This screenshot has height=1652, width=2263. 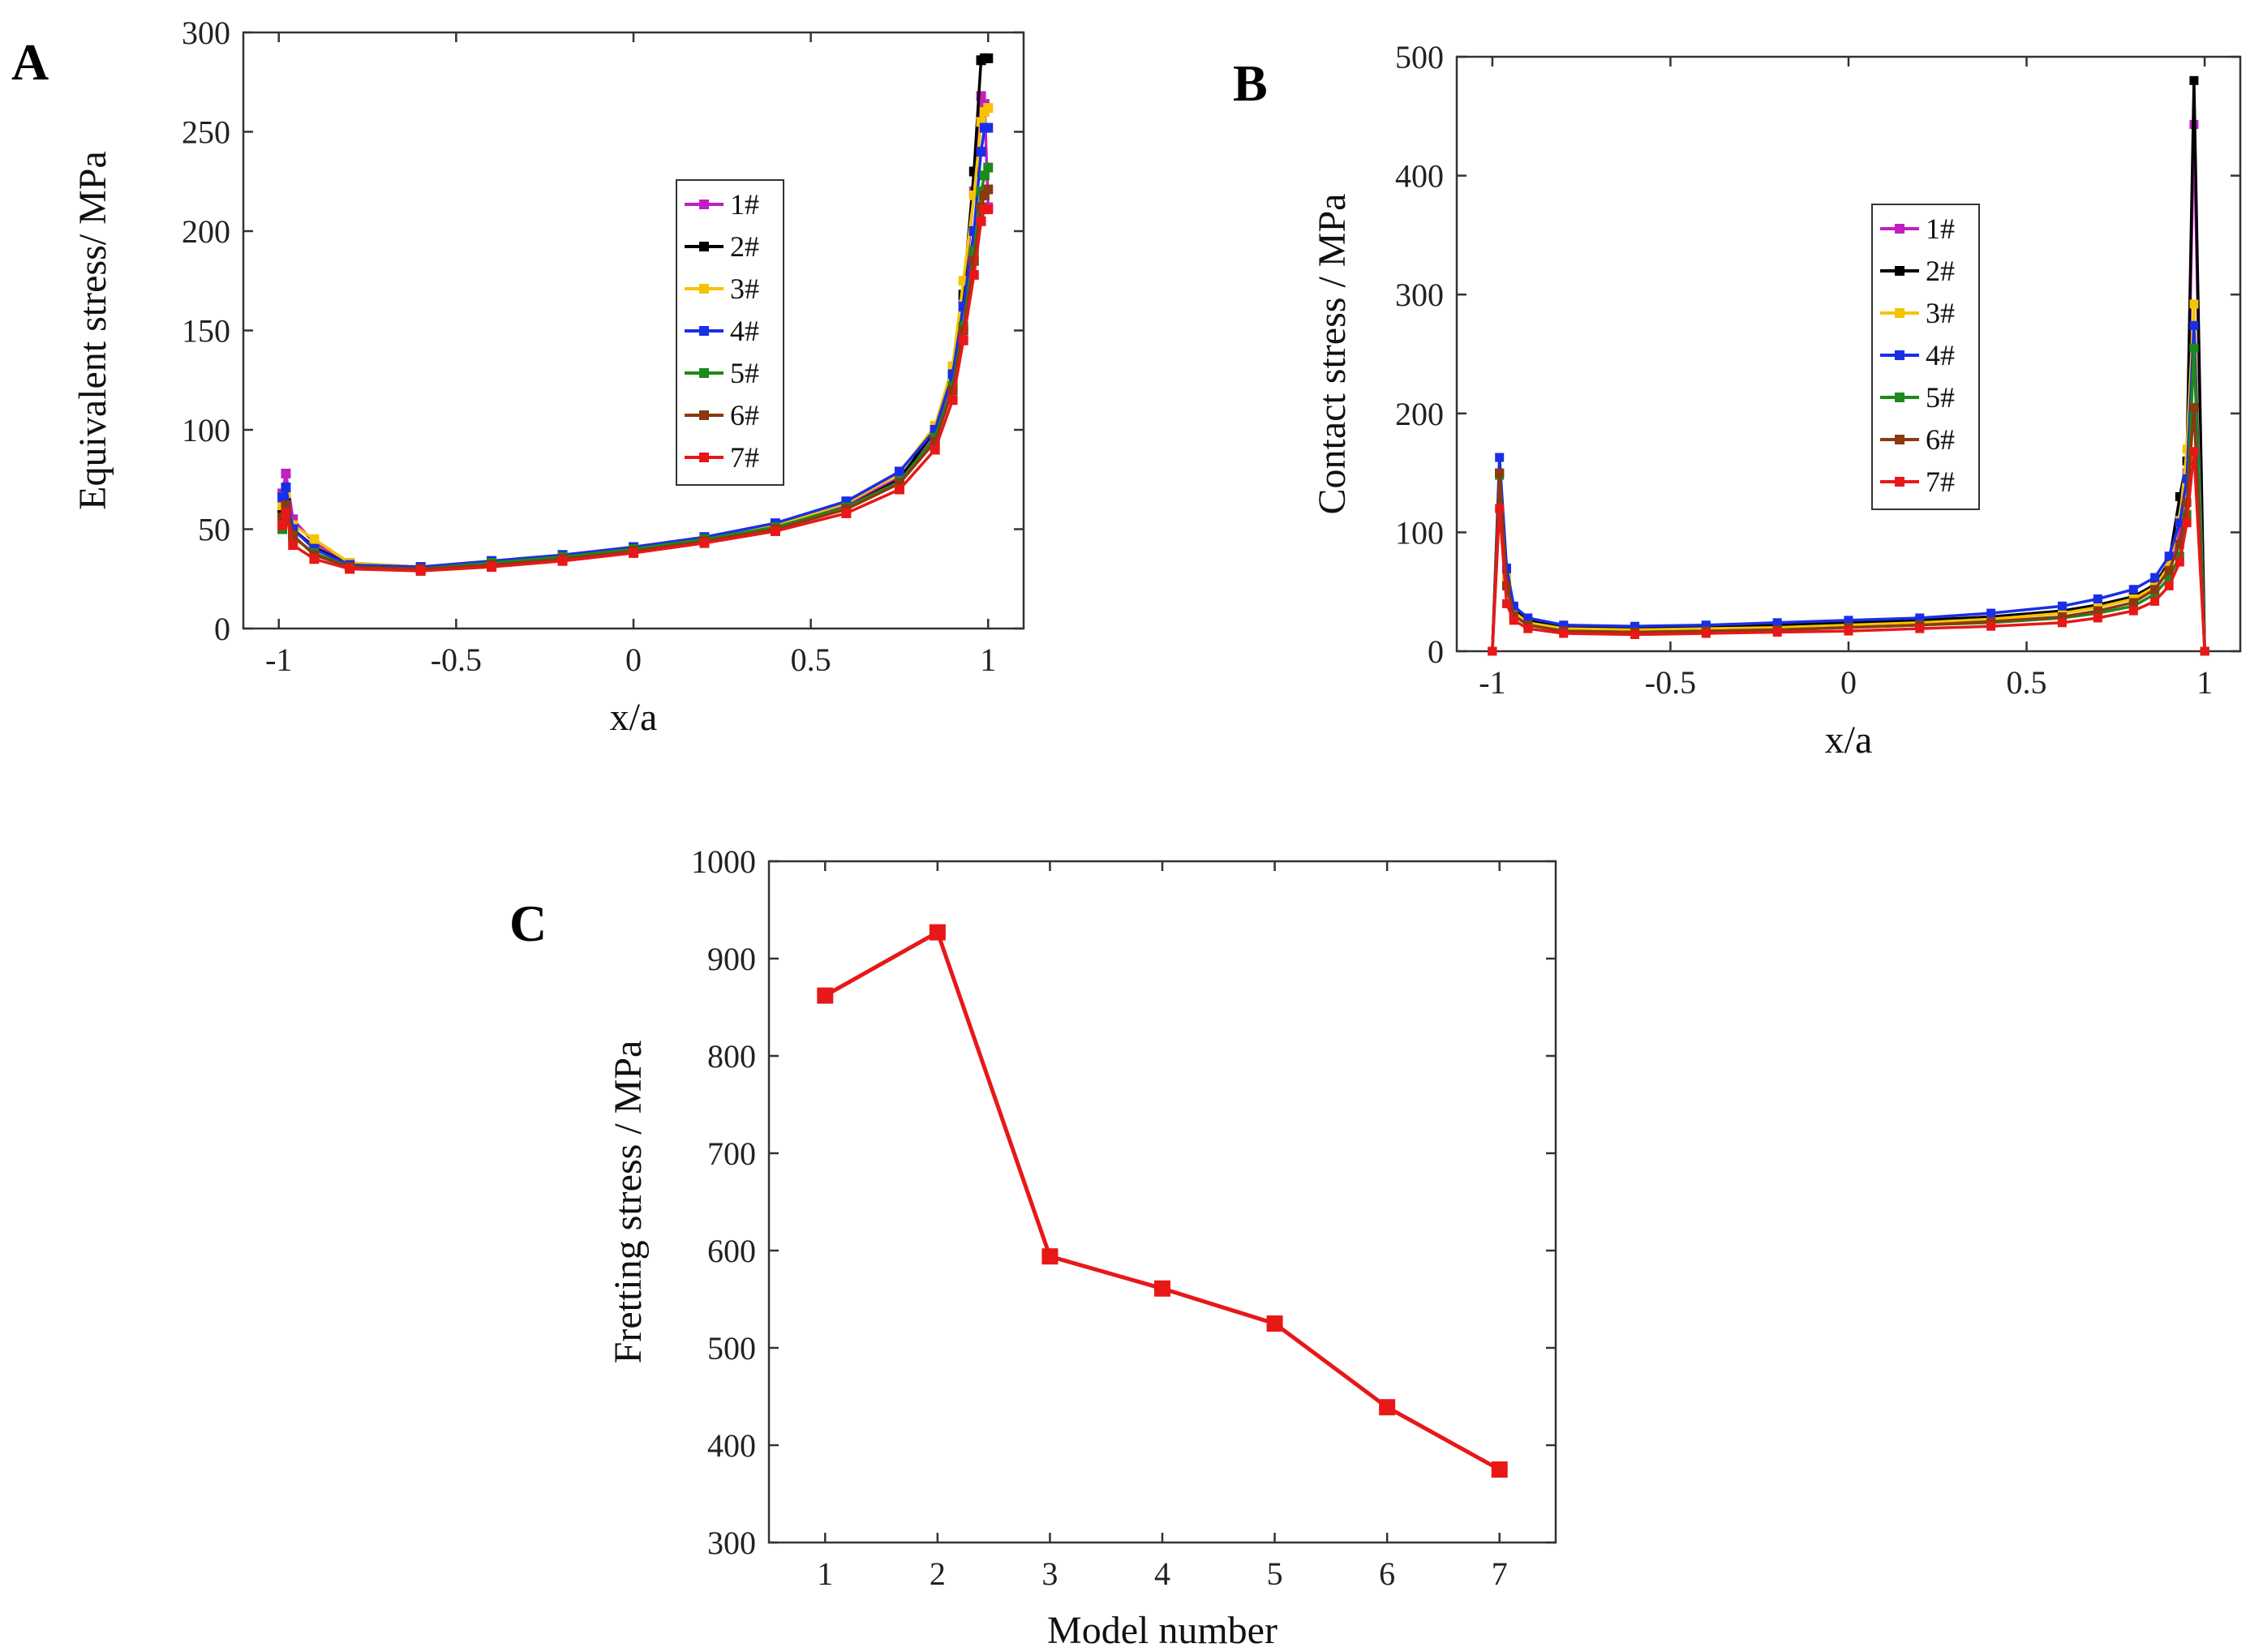 What do you see at coordinates (1849, 740) in the screenshot?
I see `x-axis-title: x/a` at bounding box center [1849, 740].